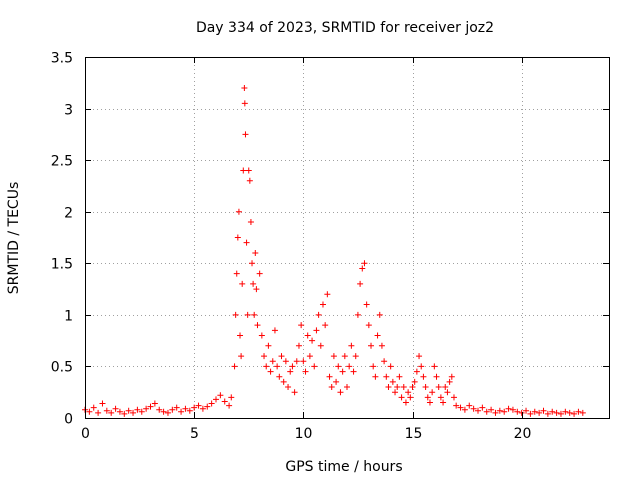 The height and width of the screenshot is (480, 640). Describe the element at coordinates (68, 111) in the screenshot. I see `y-tick-label: 3` at that location.